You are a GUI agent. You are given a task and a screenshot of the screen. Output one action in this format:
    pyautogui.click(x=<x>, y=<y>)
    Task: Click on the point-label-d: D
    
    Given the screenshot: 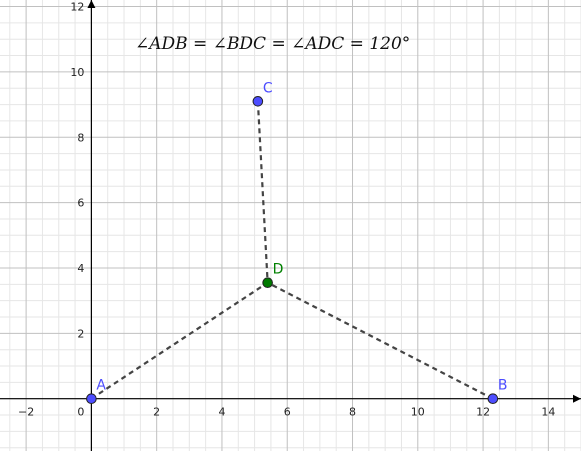 What is the action you would take?
    pyautogui.click(x=278, y=270)
    